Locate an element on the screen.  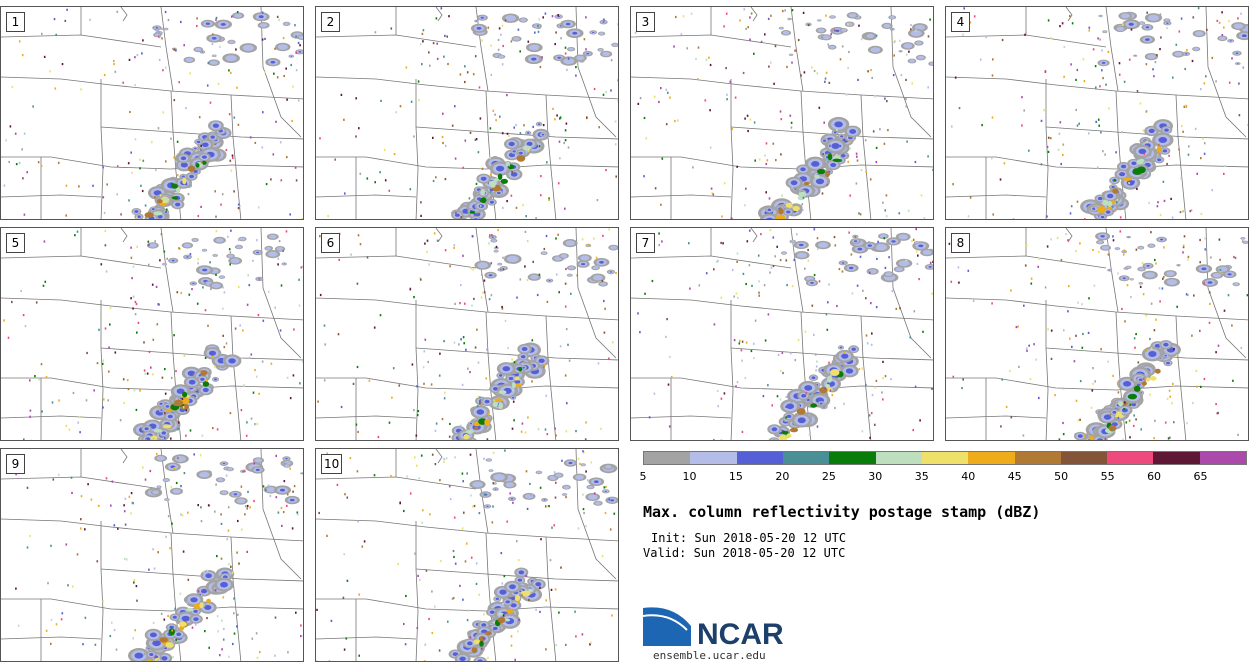
init-time: Init: Sun 2018-05-20 12 UTC is located at coordinates (749, 538).